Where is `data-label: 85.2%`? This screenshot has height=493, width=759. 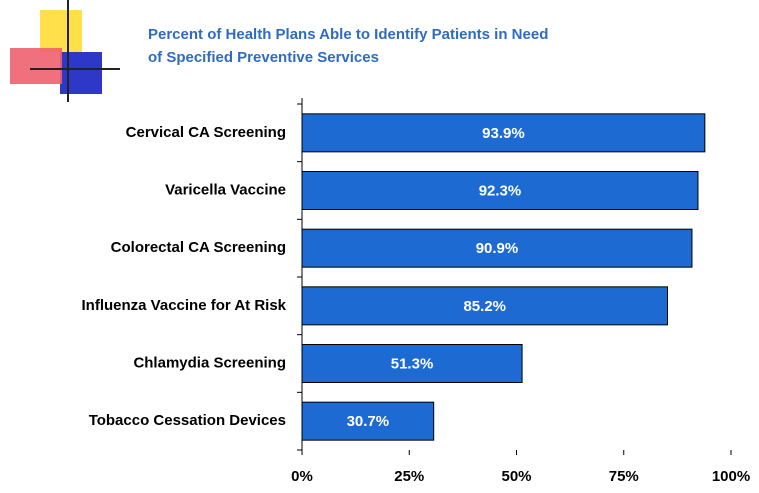
data-label: 85.2% is located at coordinates (484, 306).